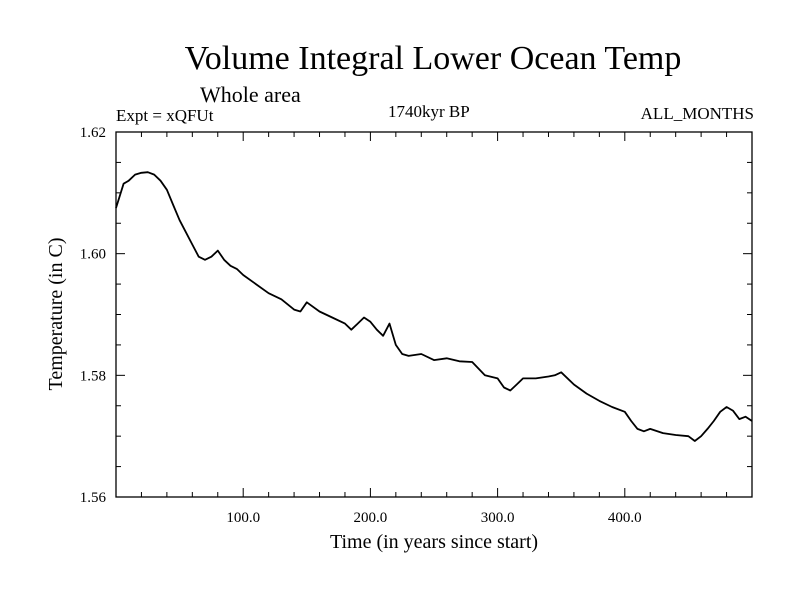 The height and width of the screenshot is (600, 800). I want to click on chart-subtitle: Whole area, so click(250, 94).